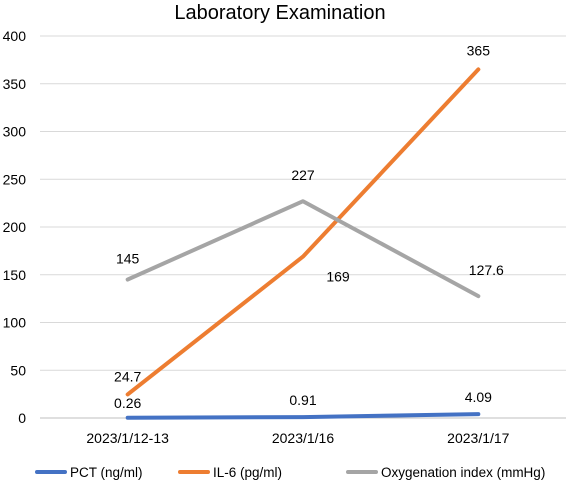 Image resolution: width=581 pixels, height=486 pixels. I want to click on y-tick-label: 150, so click(15, 275).